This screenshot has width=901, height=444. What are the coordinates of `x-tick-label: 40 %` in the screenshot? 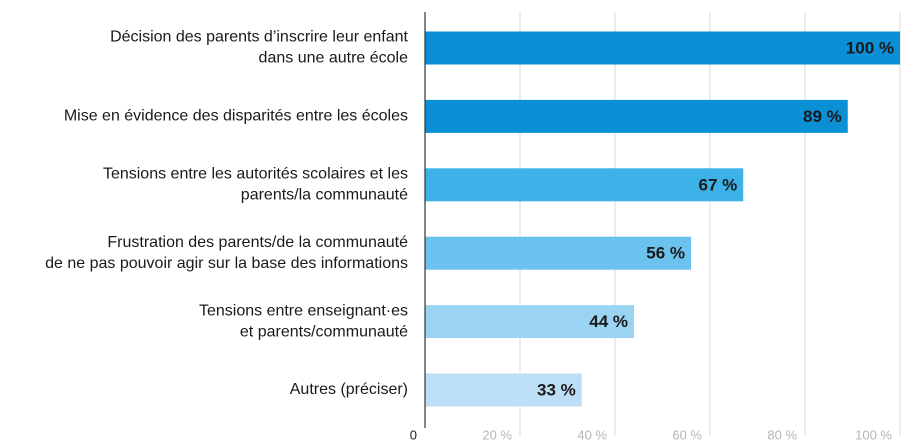 It's located at (592, 434).